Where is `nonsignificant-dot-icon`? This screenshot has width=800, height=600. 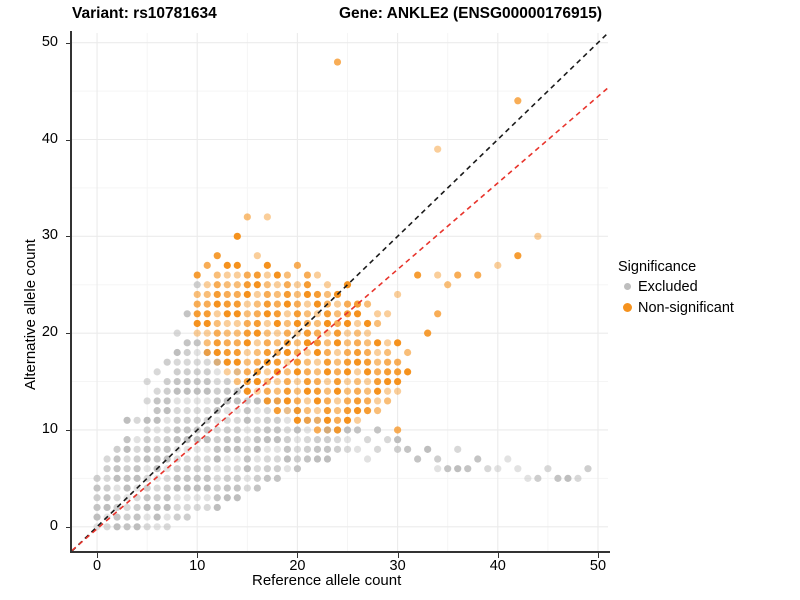 nonsignificant-dot-icon is located at coordinates (627, 307).